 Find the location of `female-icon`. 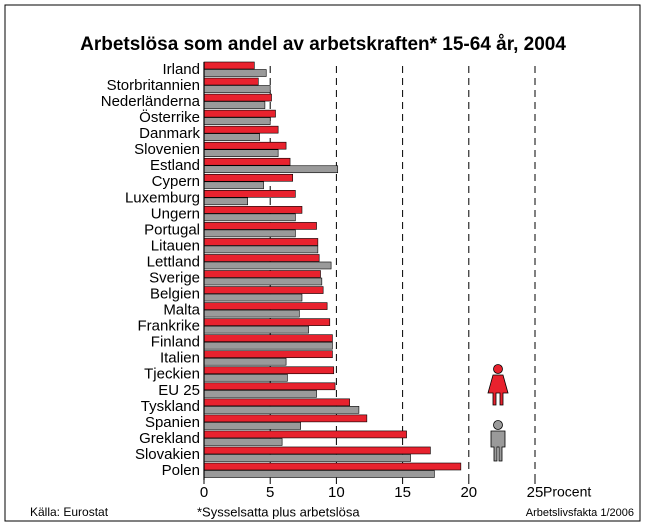

female-icon is located at coordinates (498, 385).